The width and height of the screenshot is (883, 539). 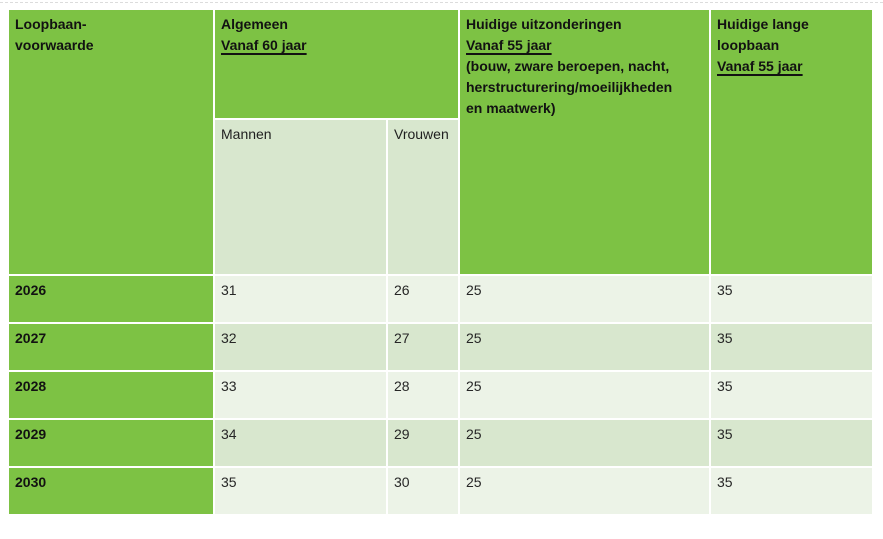 What do you see at coordinates (544, 24) in the screenshot?
I see `header-uitzonderingen-title: Huidige uitzonderingen` at bounding box center [544, 24].